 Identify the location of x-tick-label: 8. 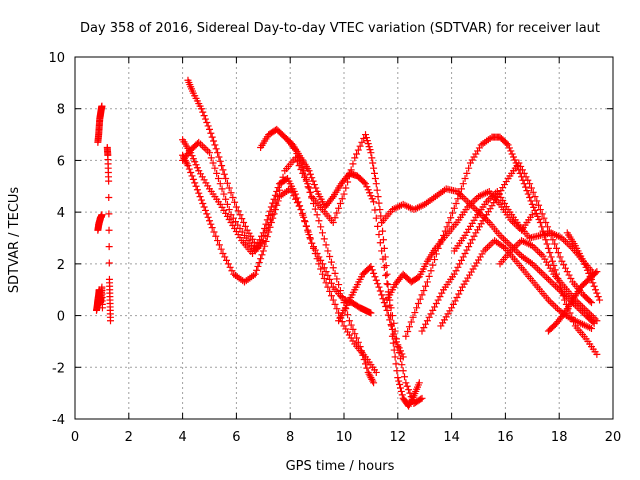
(290, 437).